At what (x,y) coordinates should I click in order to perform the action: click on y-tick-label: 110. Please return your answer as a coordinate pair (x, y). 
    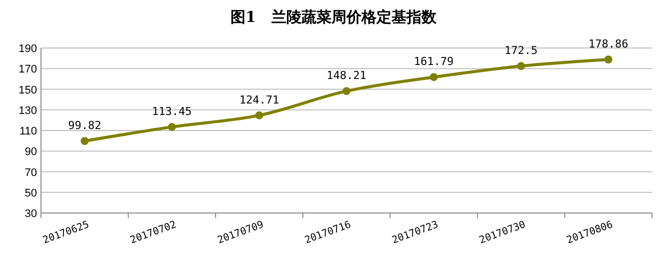
    Looking at the image, I should click on (28, 132).